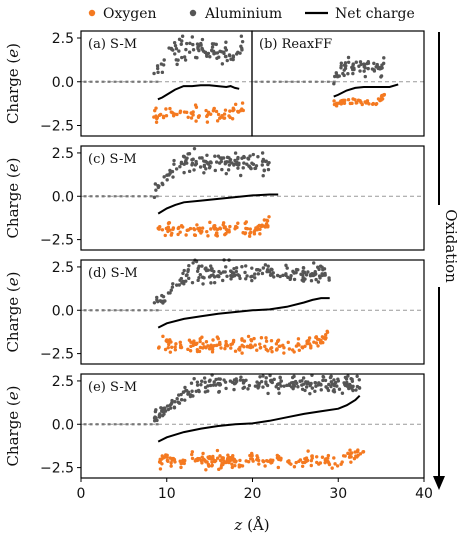 The image size is (474, 535). Describe the element at coordinates (255, 490) in the screenshot. I see `x-axis: 0 10 20 30 40` at that location.